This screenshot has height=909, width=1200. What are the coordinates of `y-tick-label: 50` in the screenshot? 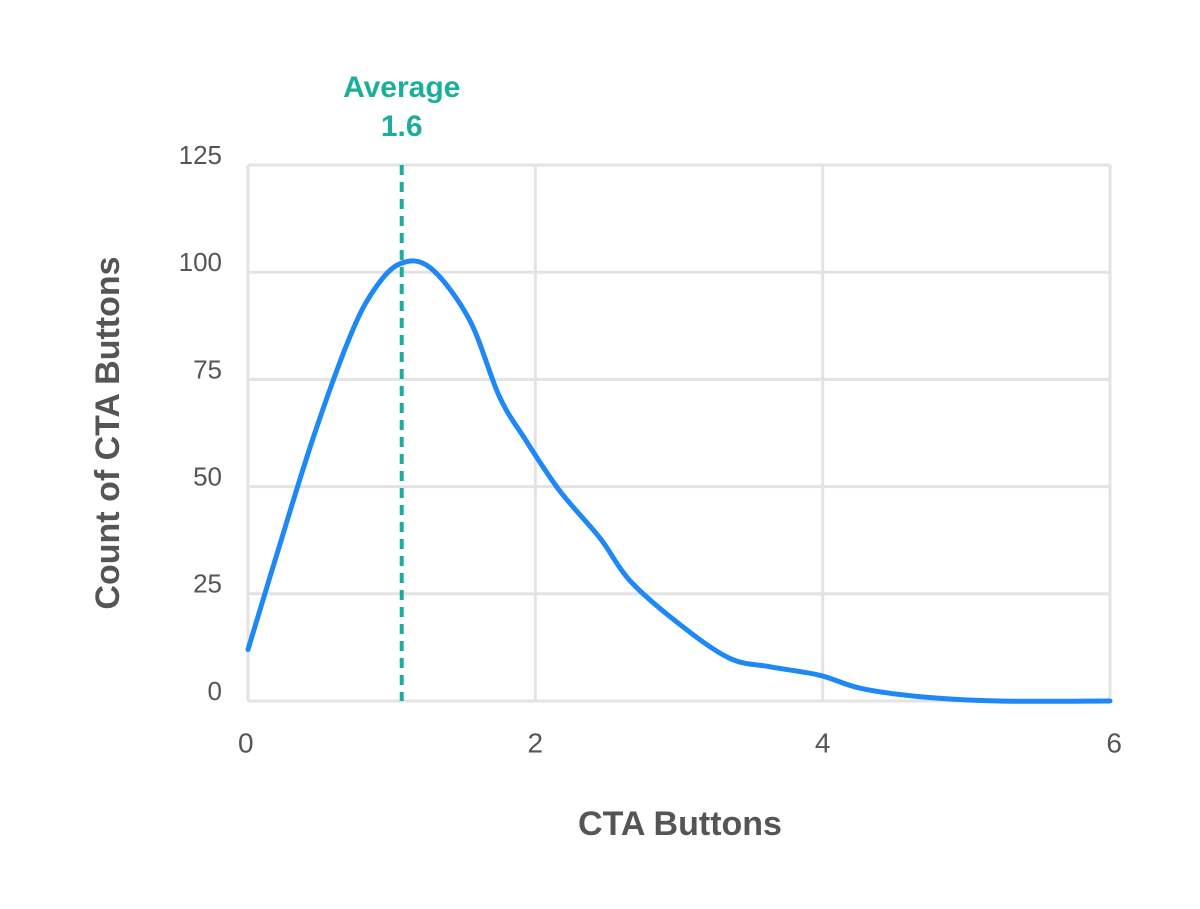 It's located at (207, 476).